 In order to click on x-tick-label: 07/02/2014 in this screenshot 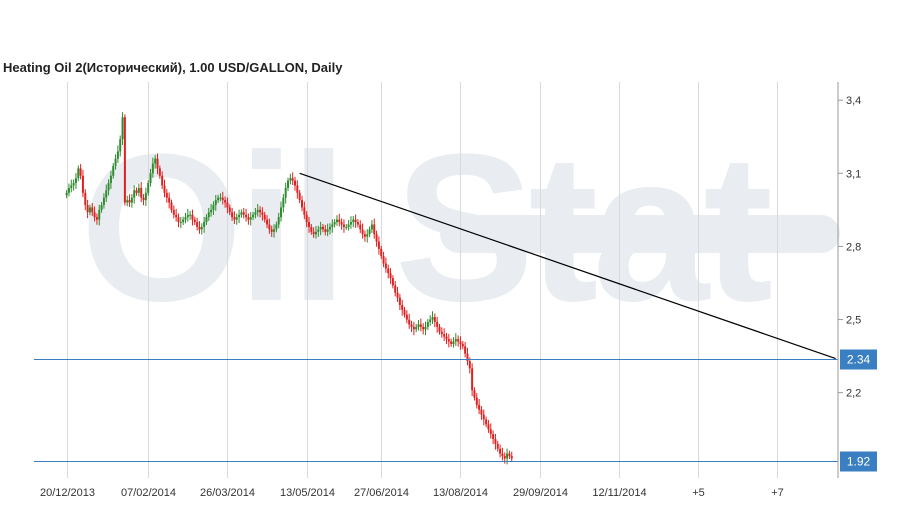, I will do `click(148, 493)`.